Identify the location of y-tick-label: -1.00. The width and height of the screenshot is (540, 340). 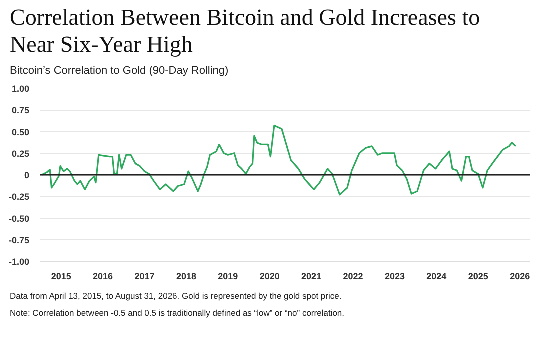
(19, 261).